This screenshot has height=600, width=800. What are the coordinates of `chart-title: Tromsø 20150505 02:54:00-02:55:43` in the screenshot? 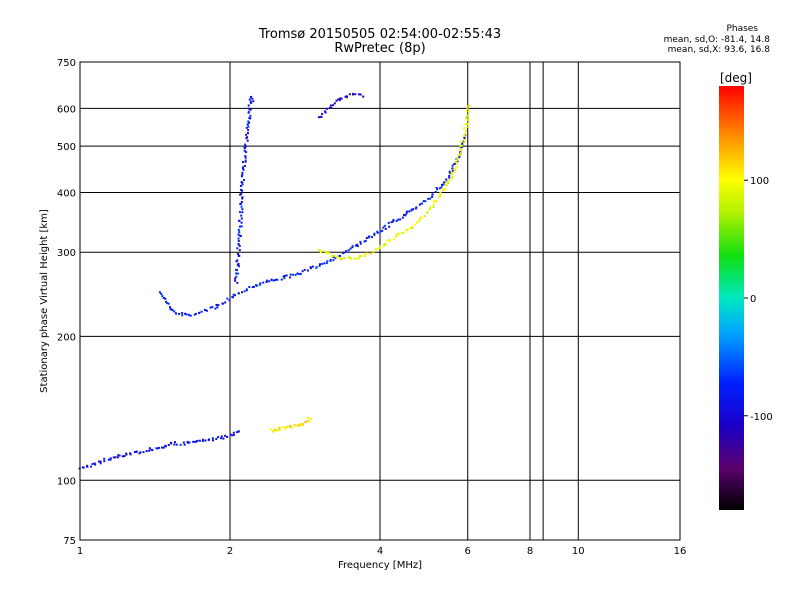 It's located at (380, 34).